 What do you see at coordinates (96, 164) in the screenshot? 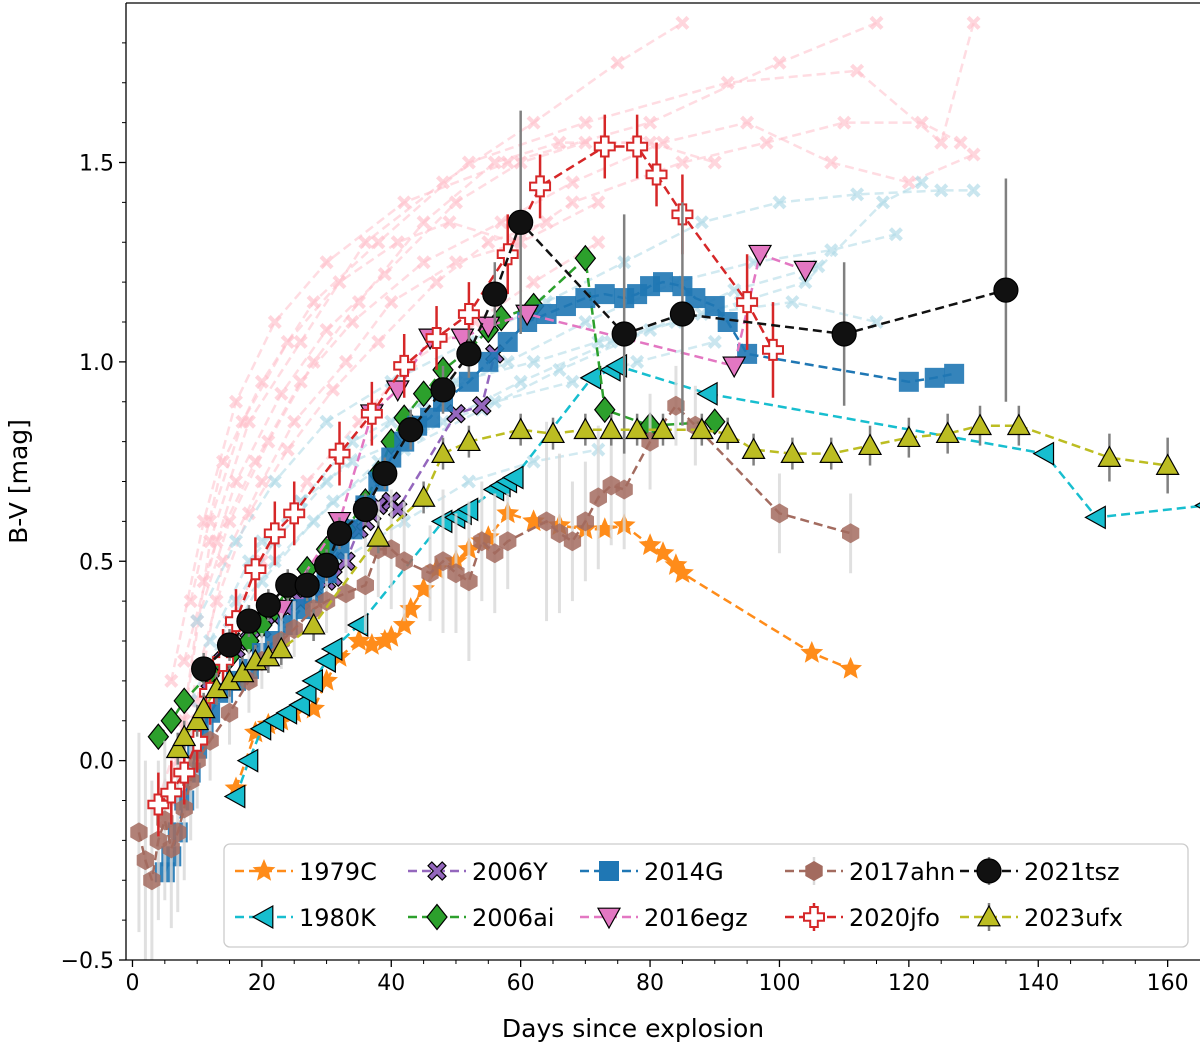
I see `y-tick-label: 1.5` at bounding box center [96, 164].